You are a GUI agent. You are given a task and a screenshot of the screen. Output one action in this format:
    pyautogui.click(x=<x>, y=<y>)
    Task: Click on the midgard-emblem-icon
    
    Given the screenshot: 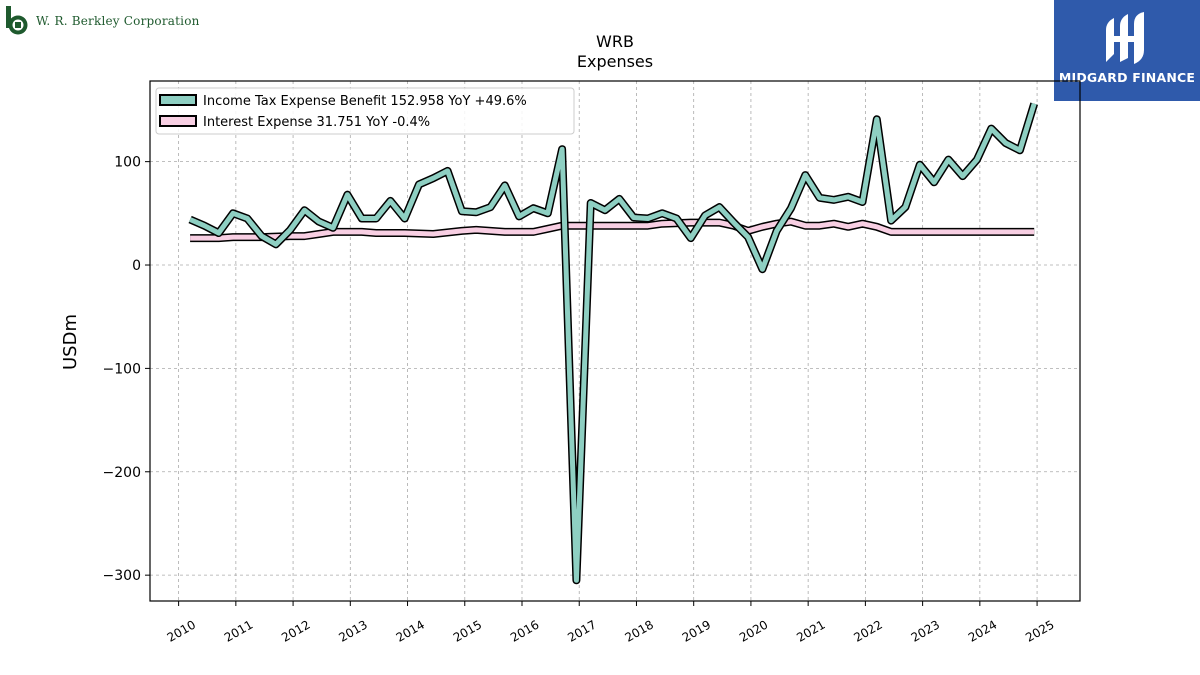 What is the action you would take?
    pyautogui.click(x=1125, y=38)
    